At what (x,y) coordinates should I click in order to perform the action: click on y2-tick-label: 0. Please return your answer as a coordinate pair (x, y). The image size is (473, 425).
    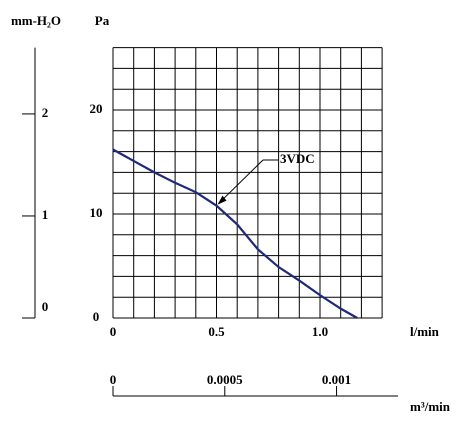
    Looking at the image, I should click on (45, 306).